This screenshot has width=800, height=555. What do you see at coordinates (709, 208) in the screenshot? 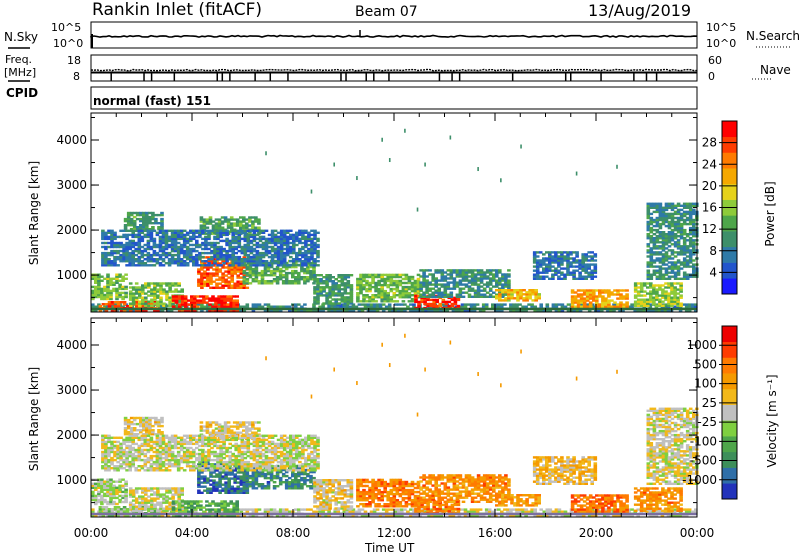
I see `power-colorbar-tick-label: 16` at bounding box center [709, 208].